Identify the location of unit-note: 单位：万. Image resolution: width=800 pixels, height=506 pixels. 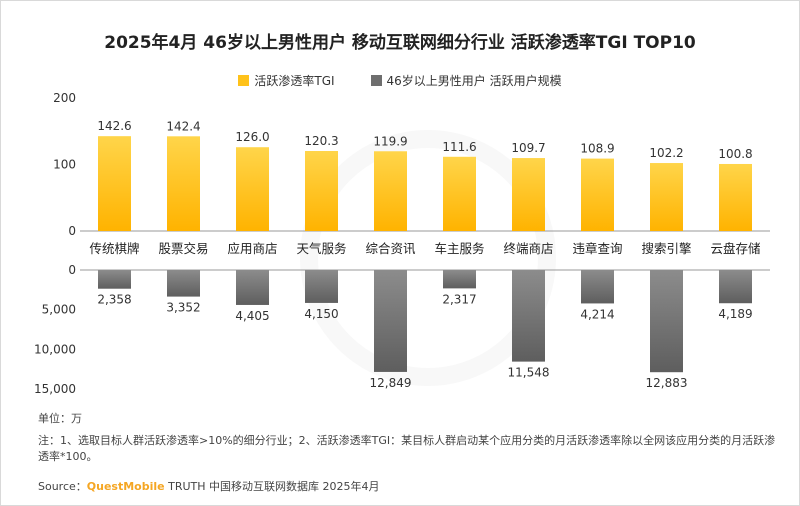
(60, 418).